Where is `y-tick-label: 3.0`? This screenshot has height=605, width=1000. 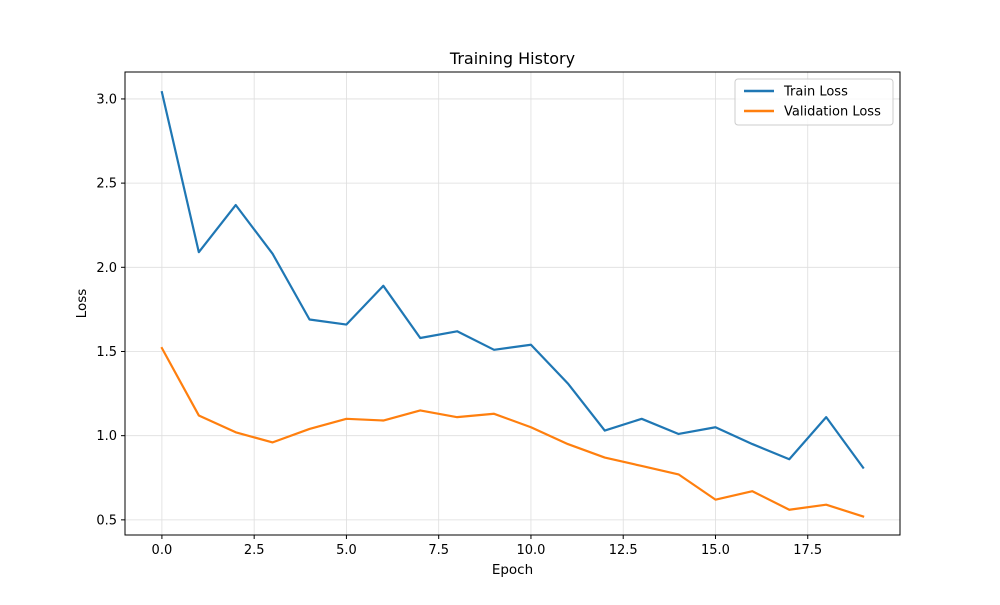 y-tick-label: 3.0 is located at coordinates (106, 99).